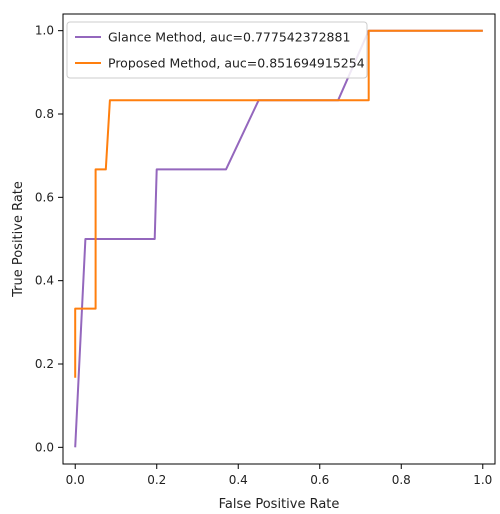  What do you see at coordinates (229, 37) in the screenshot?
I see `legend-entry-glance: Glance Method, auc=0.777542372881` at bounding box center [229, 37].